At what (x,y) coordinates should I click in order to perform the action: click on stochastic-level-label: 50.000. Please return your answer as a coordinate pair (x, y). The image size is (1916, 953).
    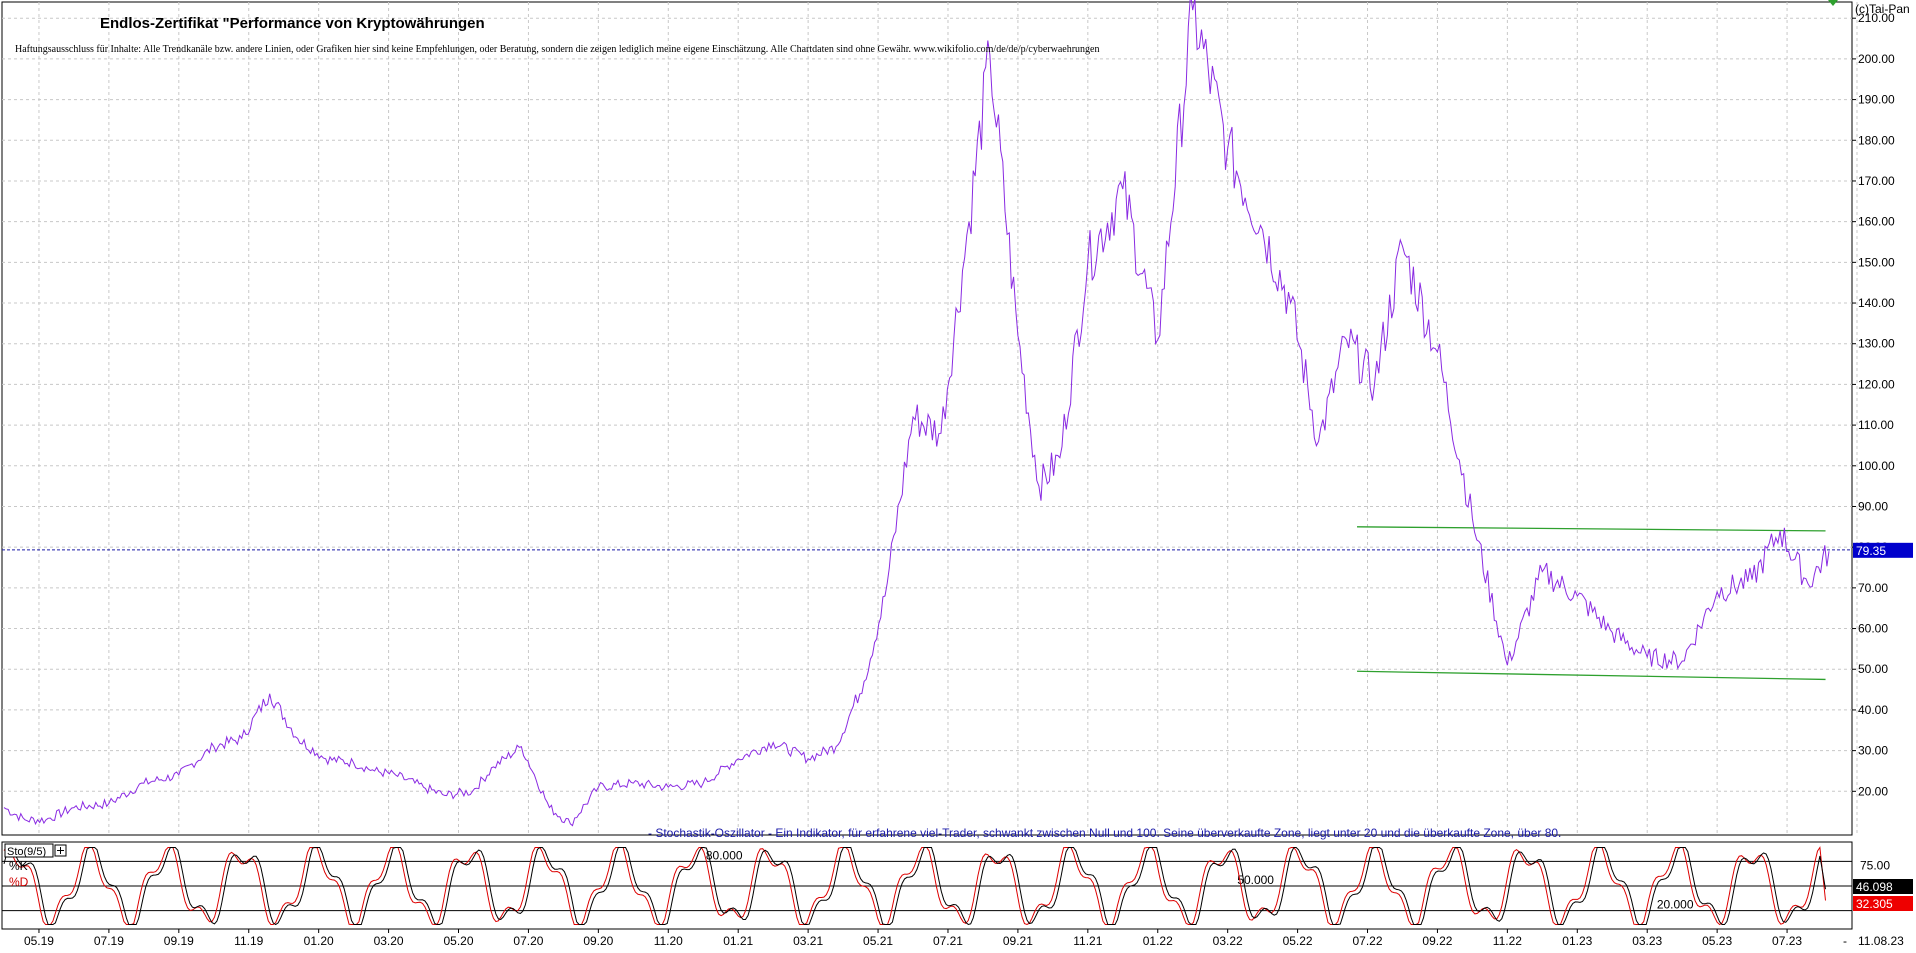
    Looking at the image, I should click on (1255, 880).